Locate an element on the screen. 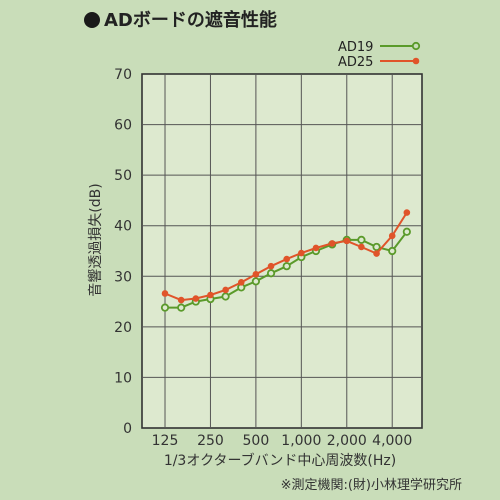  y-tick-label: 70 is located at coordinates (123, 75).